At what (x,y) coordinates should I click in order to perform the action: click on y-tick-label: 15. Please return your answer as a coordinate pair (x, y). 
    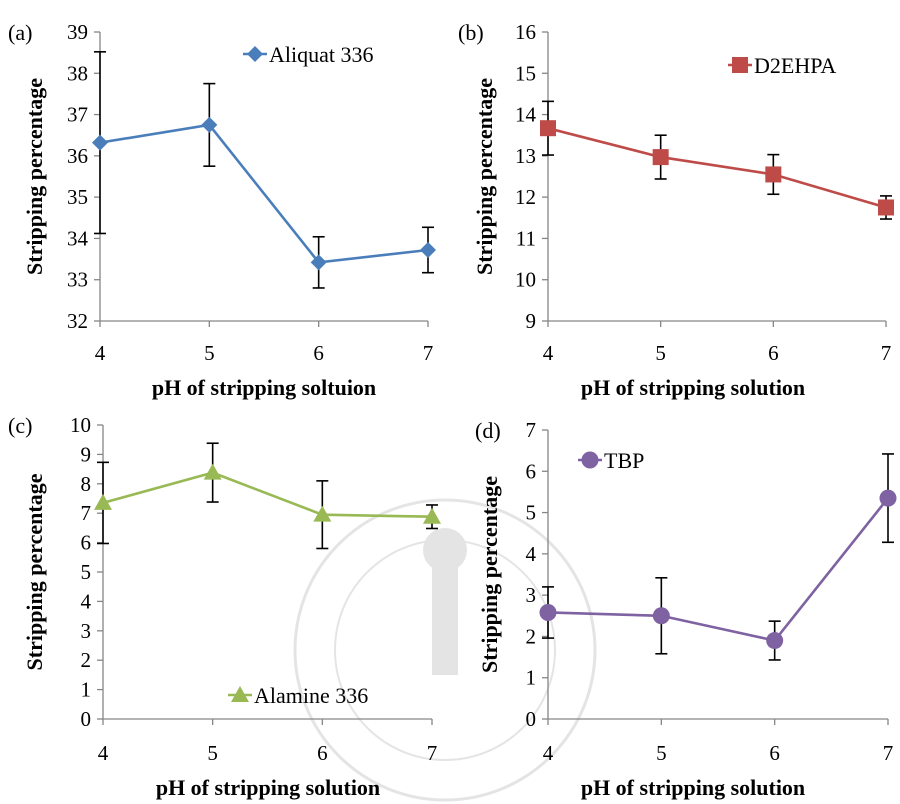
    Looking at the image, I should click on (525, 73).